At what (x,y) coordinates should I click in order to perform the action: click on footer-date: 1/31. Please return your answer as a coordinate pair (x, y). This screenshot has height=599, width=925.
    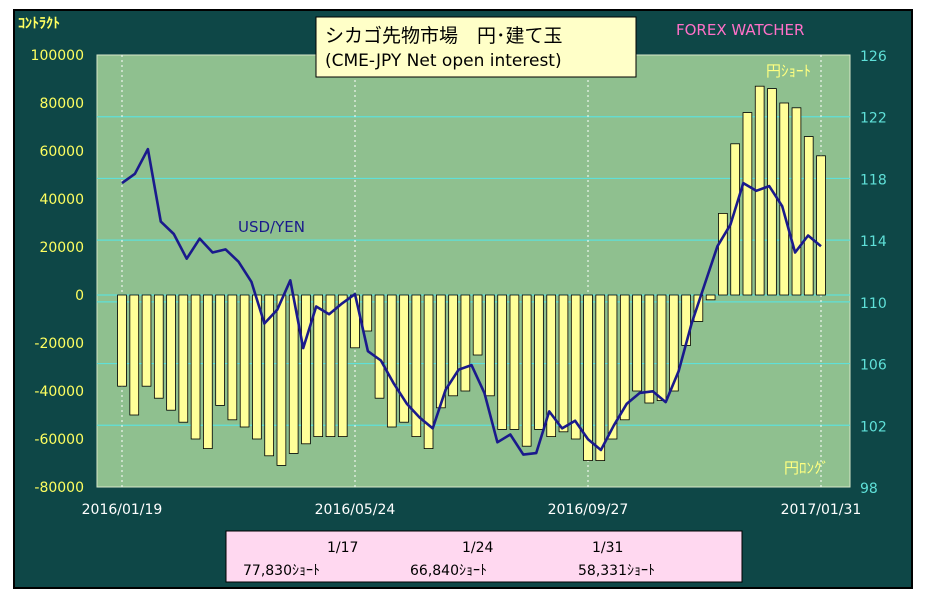
    Looking at the image, I should click on (607, 548).